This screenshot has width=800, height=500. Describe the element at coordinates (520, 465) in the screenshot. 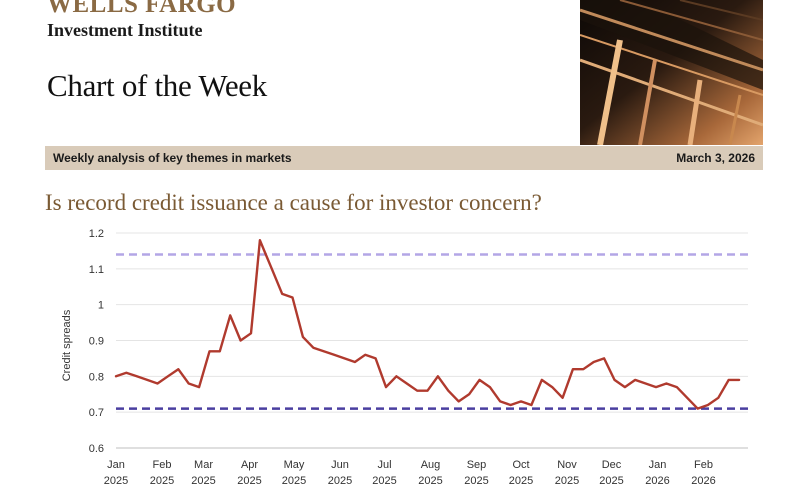

I see `x-tick-month: Oct` at that location.